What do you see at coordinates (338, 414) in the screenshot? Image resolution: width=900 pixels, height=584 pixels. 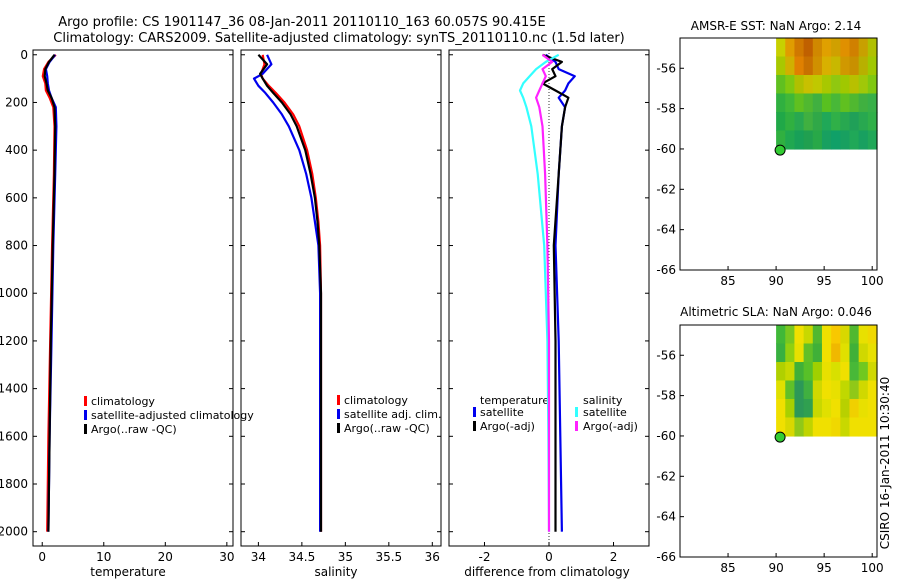 I see `legend-swatch-satellite-adj` at bounding box center [338, 414].